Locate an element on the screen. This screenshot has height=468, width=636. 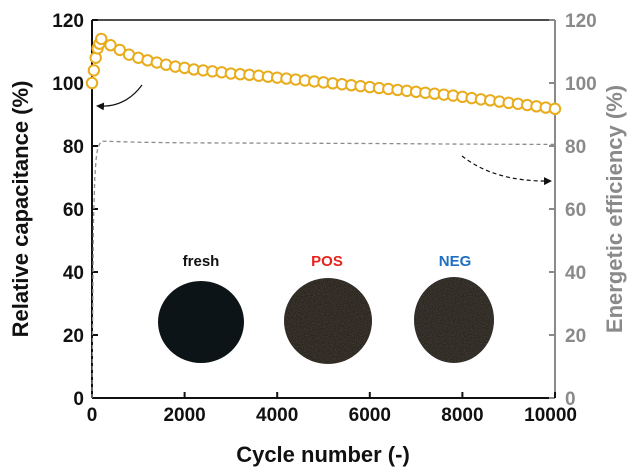
right-axis-title: Energetic efficiency (%) is located at coordinates (614, 209).